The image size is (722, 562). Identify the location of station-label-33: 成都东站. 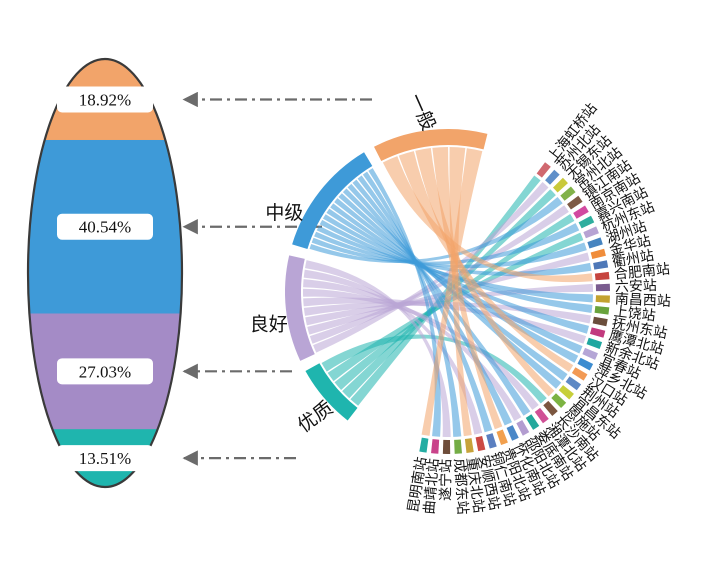
(461, 486).